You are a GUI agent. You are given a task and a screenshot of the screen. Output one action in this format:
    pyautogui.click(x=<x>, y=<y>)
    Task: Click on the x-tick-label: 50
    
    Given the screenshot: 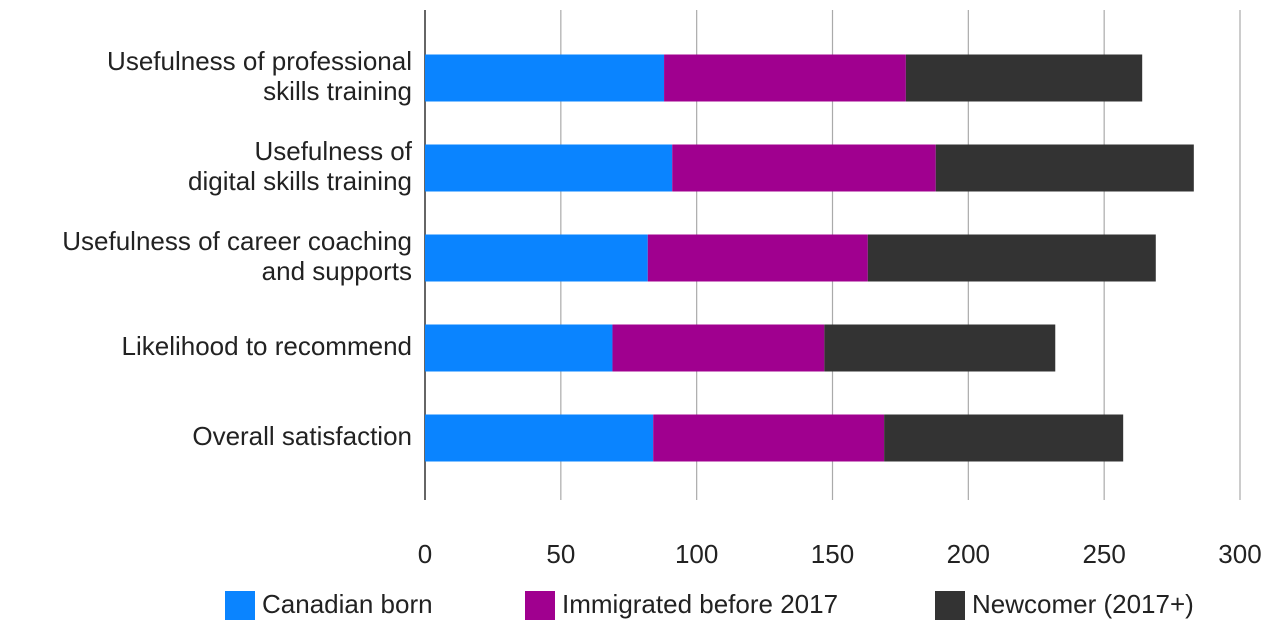 What is the action you would take?
    pyautogui.click(x=560, y=554)
    